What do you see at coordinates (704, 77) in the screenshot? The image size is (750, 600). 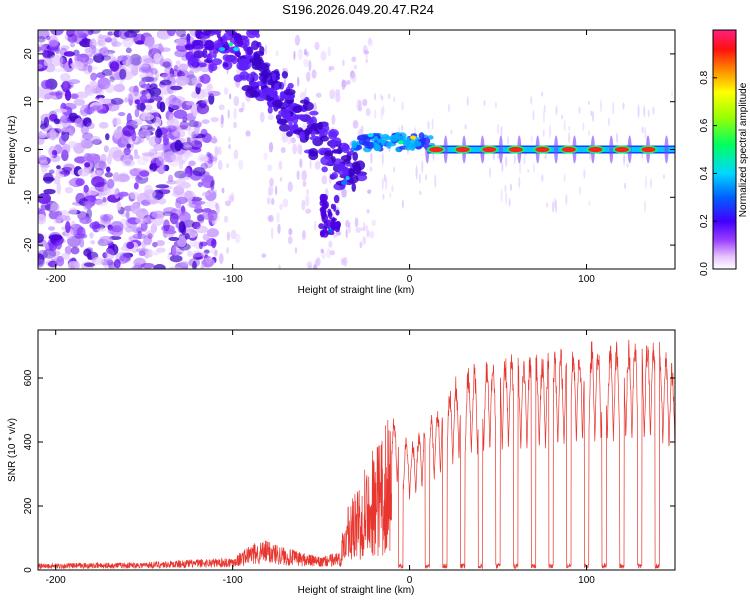 I see `colorbar-tick-label: 0.8` at bounding box center [704, 77].